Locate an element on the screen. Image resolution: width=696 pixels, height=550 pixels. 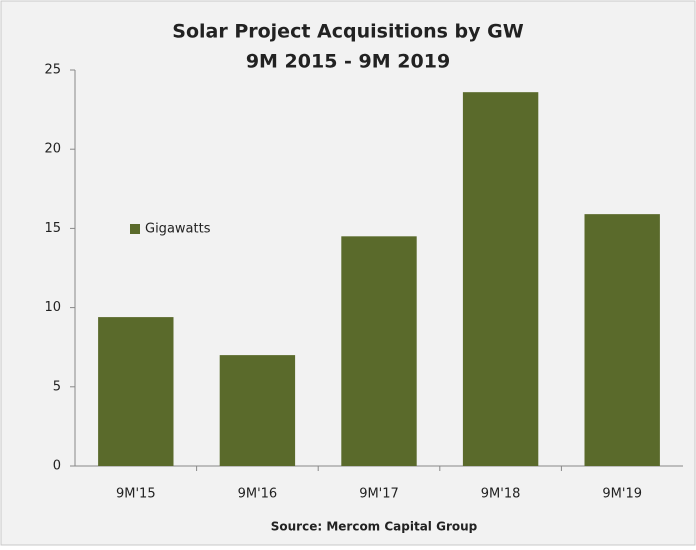
source-note: Source: Mercom Capital Group is located at coordinates (374, 527).